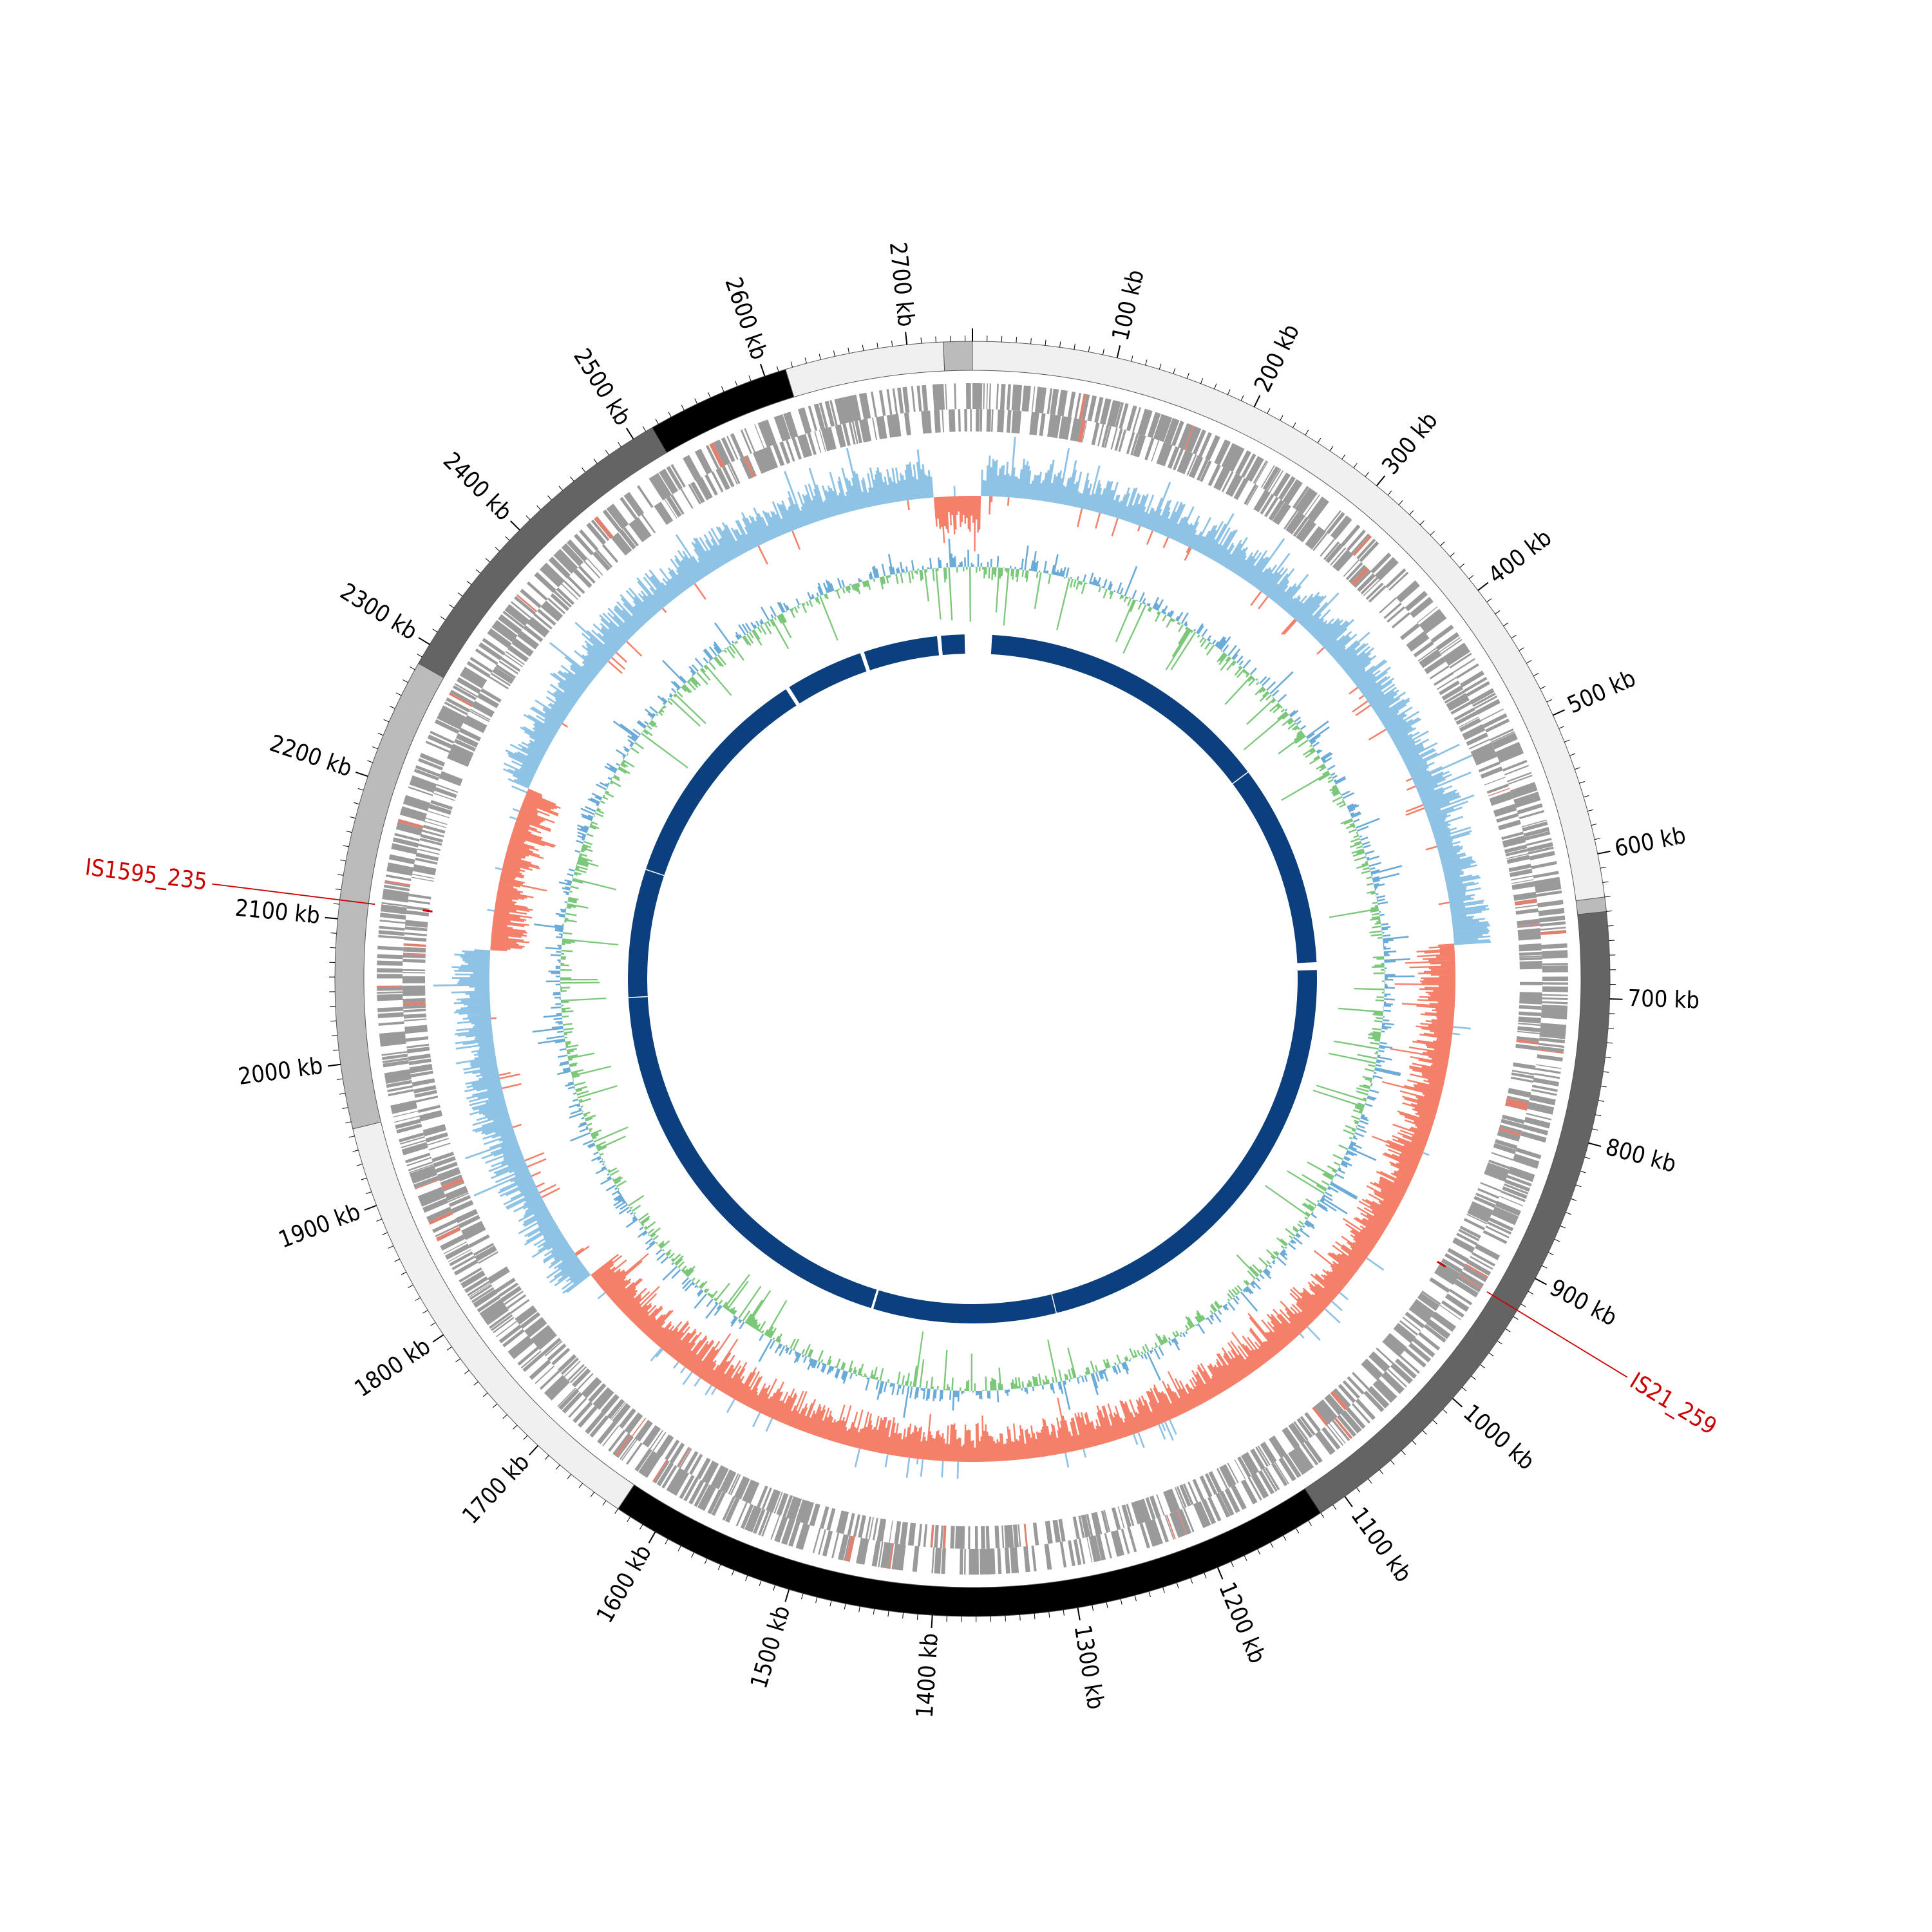 The width and height of the screenshot is (1932, 1932). Describe the element at coordinates (1054, 1304) in the screenshot. I see `inner-block-gap` at that location.